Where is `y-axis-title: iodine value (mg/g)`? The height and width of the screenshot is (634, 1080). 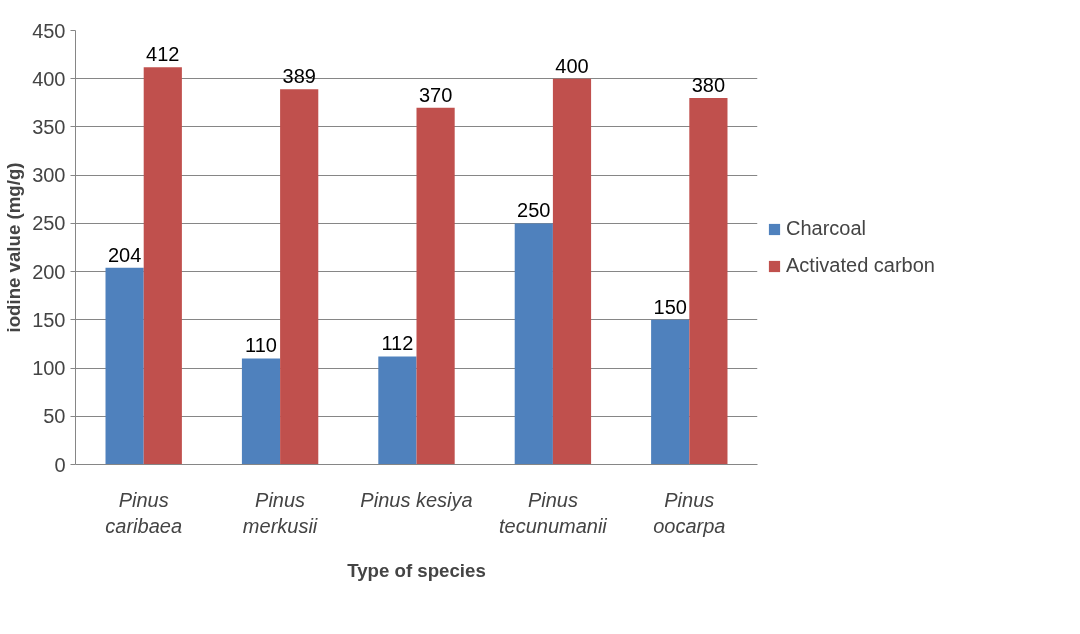 y-axis-title: iodine value (mg/g) is located at coordinates (14, 247).